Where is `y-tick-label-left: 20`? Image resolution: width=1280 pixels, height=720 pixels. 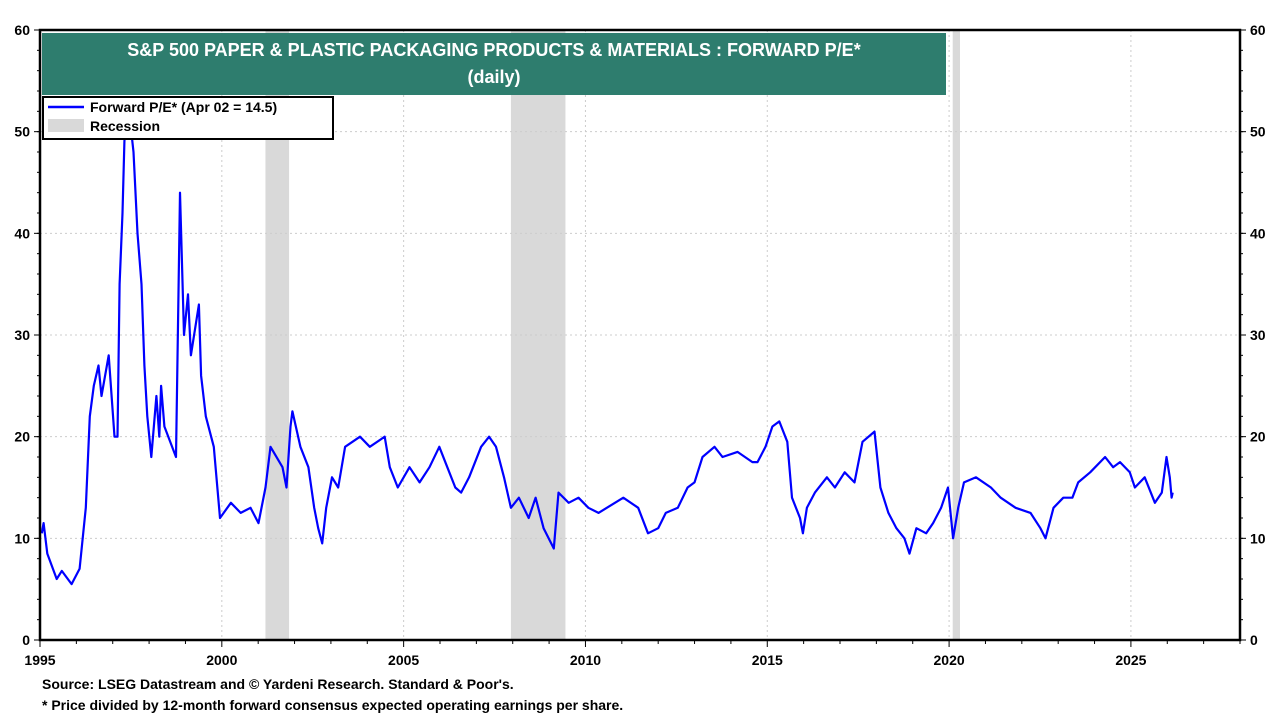 y-tick-label-left: 20 is located at coordinates (22, 437).